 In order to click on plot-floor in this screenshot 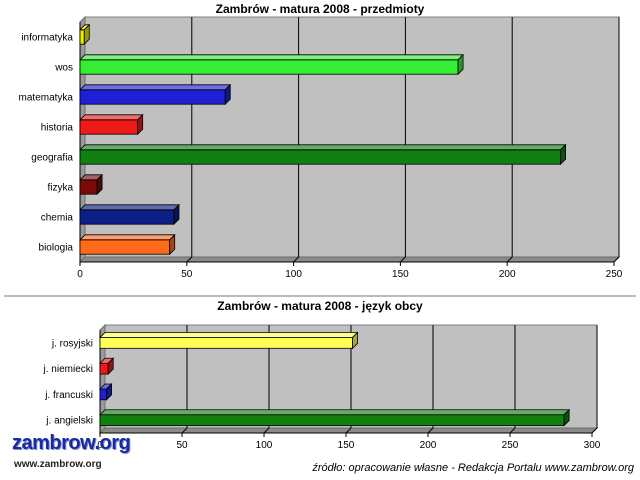, I will do `click(349, 259)`.